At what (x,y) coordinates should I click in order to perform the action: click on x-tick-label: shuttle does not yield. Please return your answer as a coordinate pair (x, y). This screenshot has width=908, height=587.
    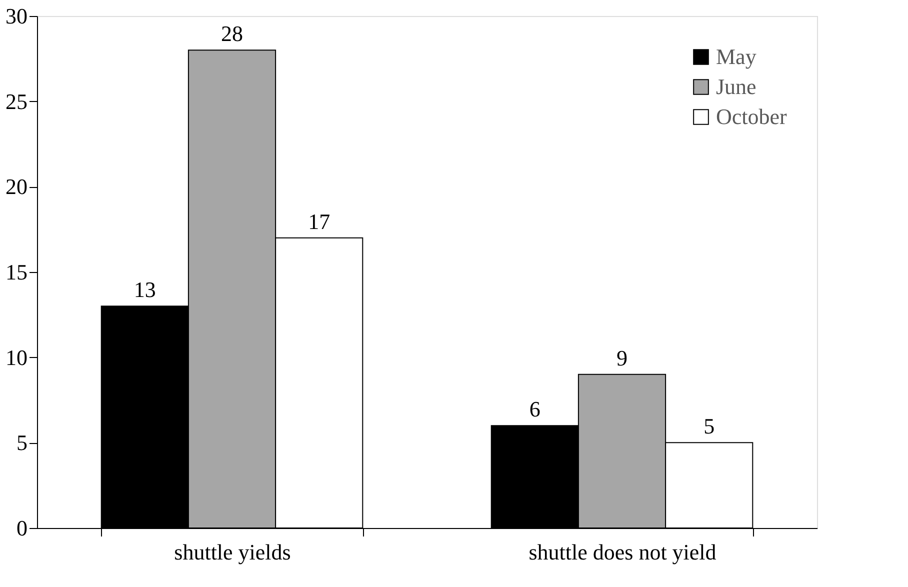
    Looking at the image, I should click on (622, 552).